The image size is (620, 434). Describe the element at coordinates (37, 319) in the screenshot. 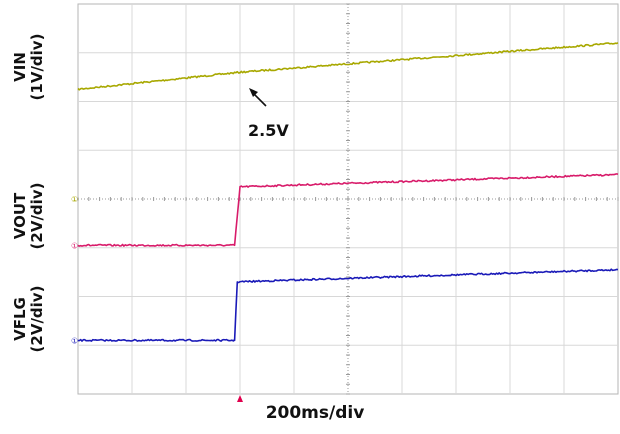

I see `vflg-scale: (2V/div)` at that location.